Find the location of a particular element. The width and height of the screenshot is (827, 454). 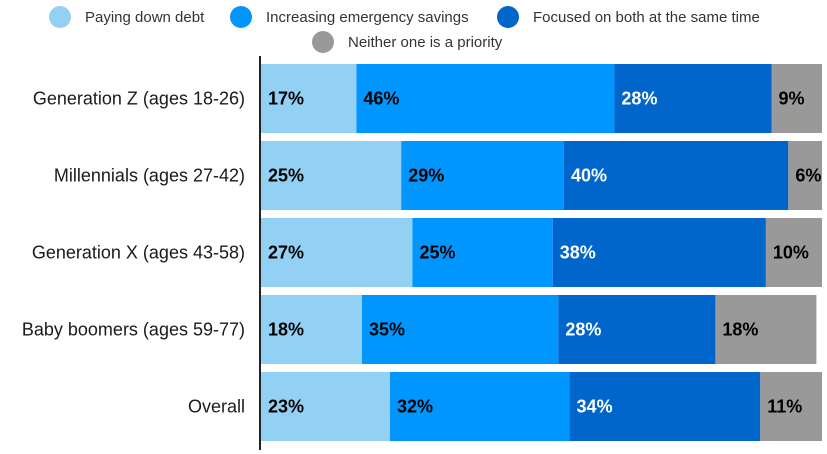

bar-paying-down-debt-overall is located at coordinates (326, 406).